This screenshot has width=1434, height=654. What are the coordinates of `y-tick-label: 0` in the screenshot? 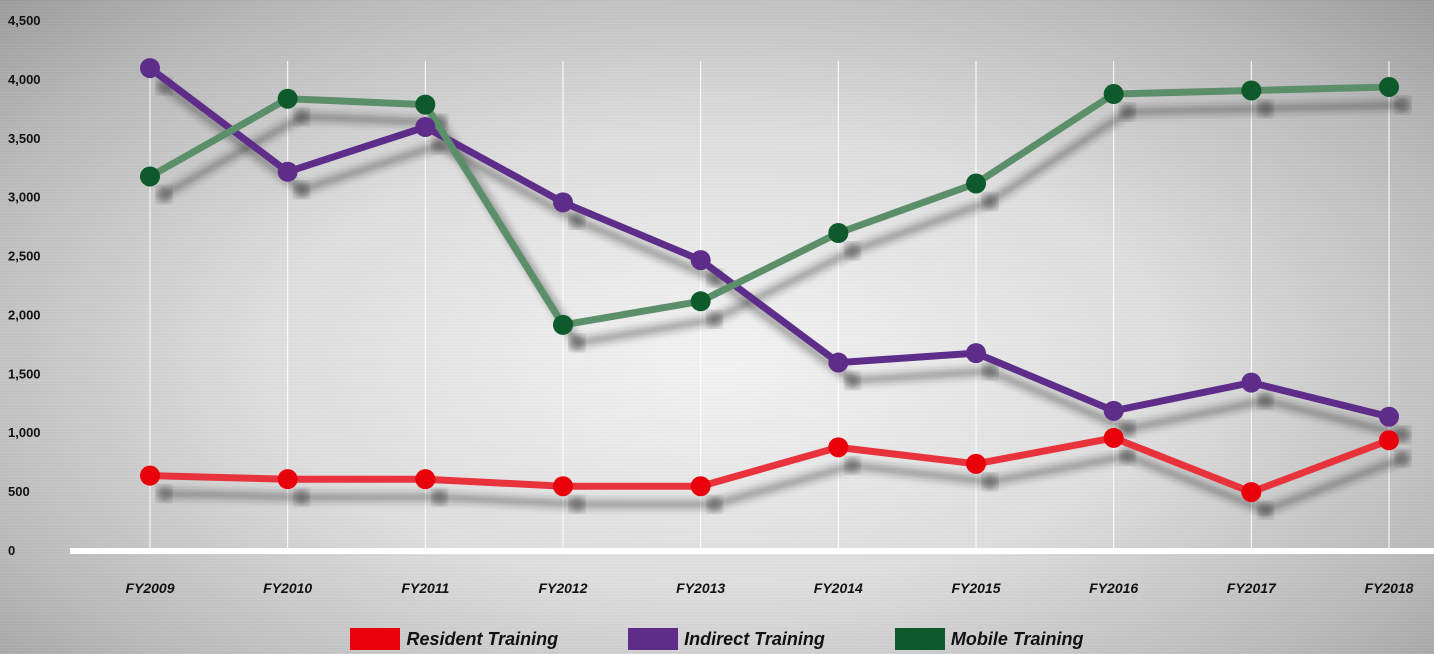 It's located at (11, 550).